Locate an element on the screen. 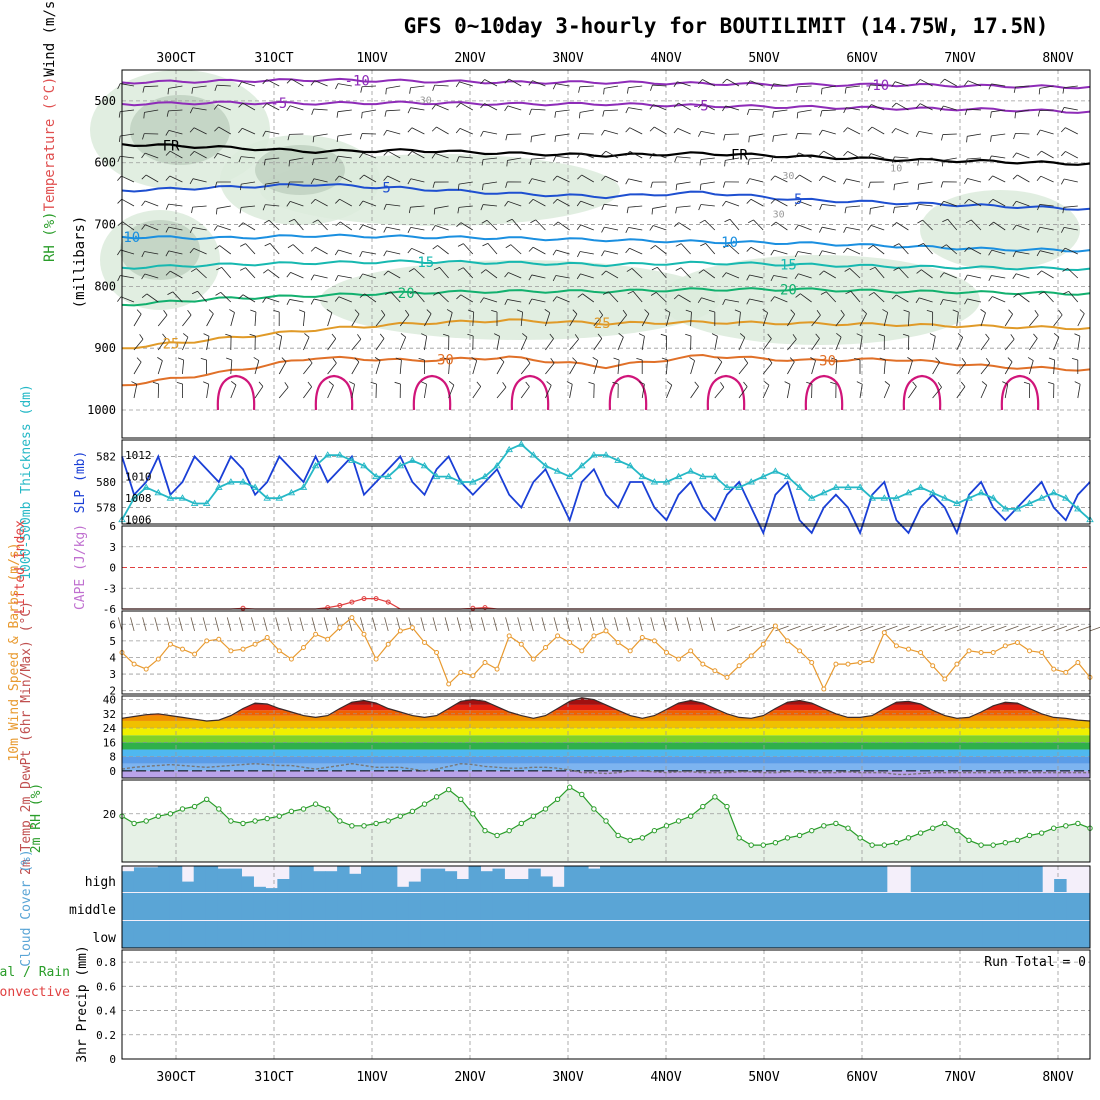  date-label-bottom: 2NOV is located at coordinates (469, 1077).